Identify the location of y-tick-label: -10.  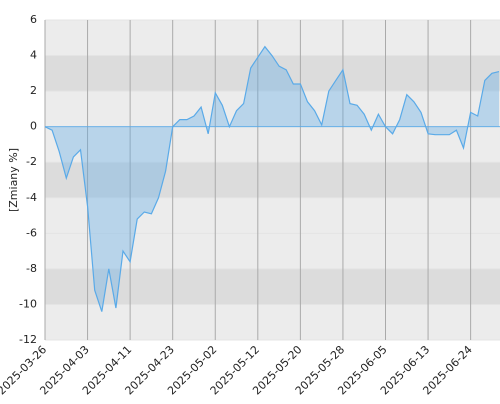
(28, 303).